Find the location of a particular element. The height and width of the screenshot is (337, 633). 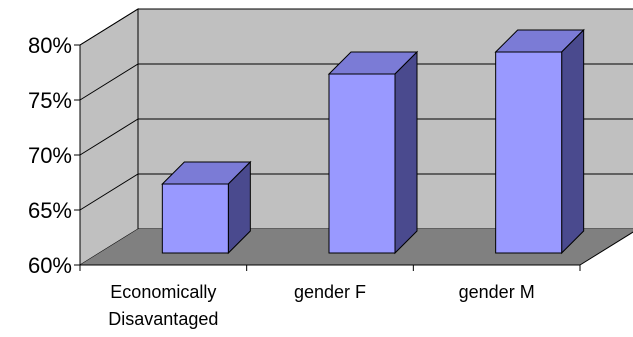

x-category-labels: Economically Disavantaged gender F gender M is located at coordinates (321, 305).